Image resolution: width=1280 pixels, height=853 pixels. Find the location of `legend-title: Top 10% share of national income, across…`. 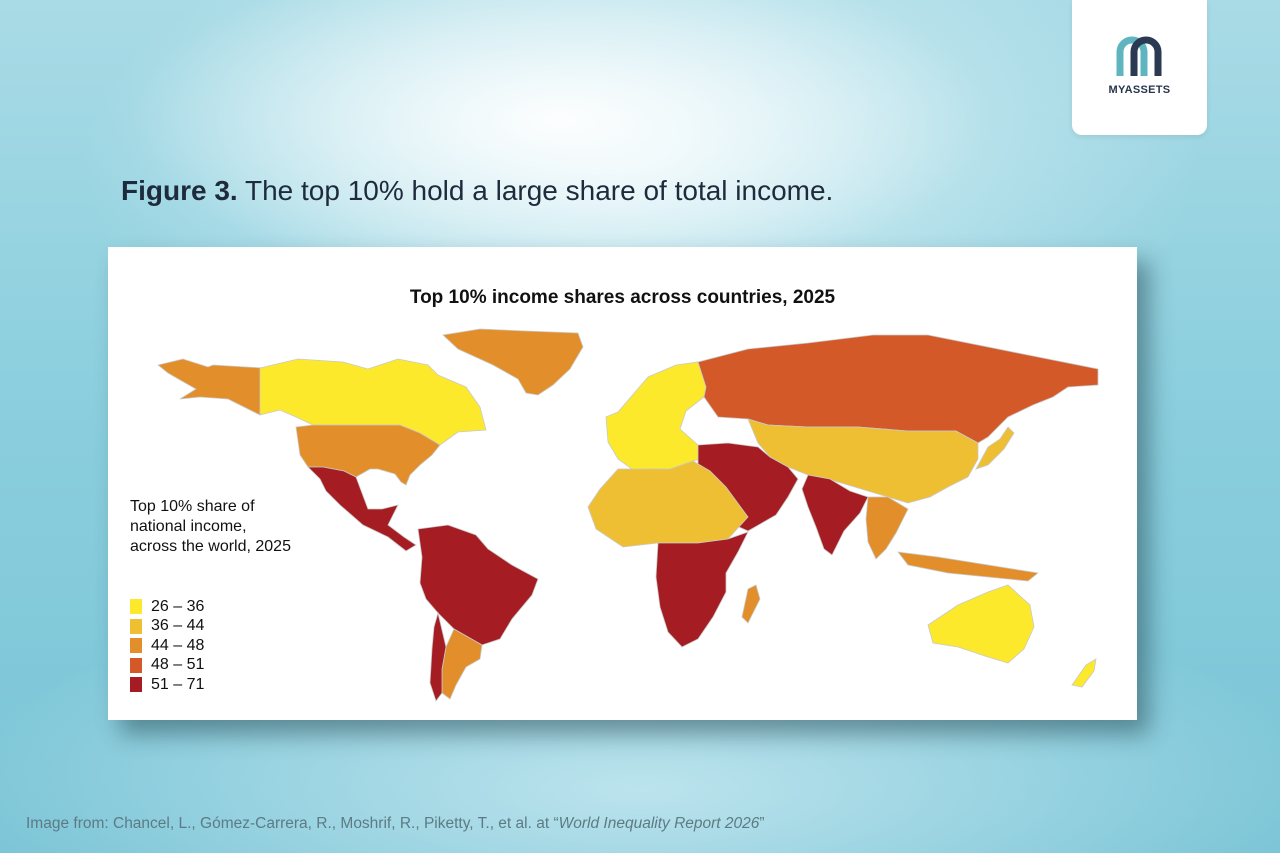

legend-title: Top 10% share of national income, across… is located at coordinates (240, 527).